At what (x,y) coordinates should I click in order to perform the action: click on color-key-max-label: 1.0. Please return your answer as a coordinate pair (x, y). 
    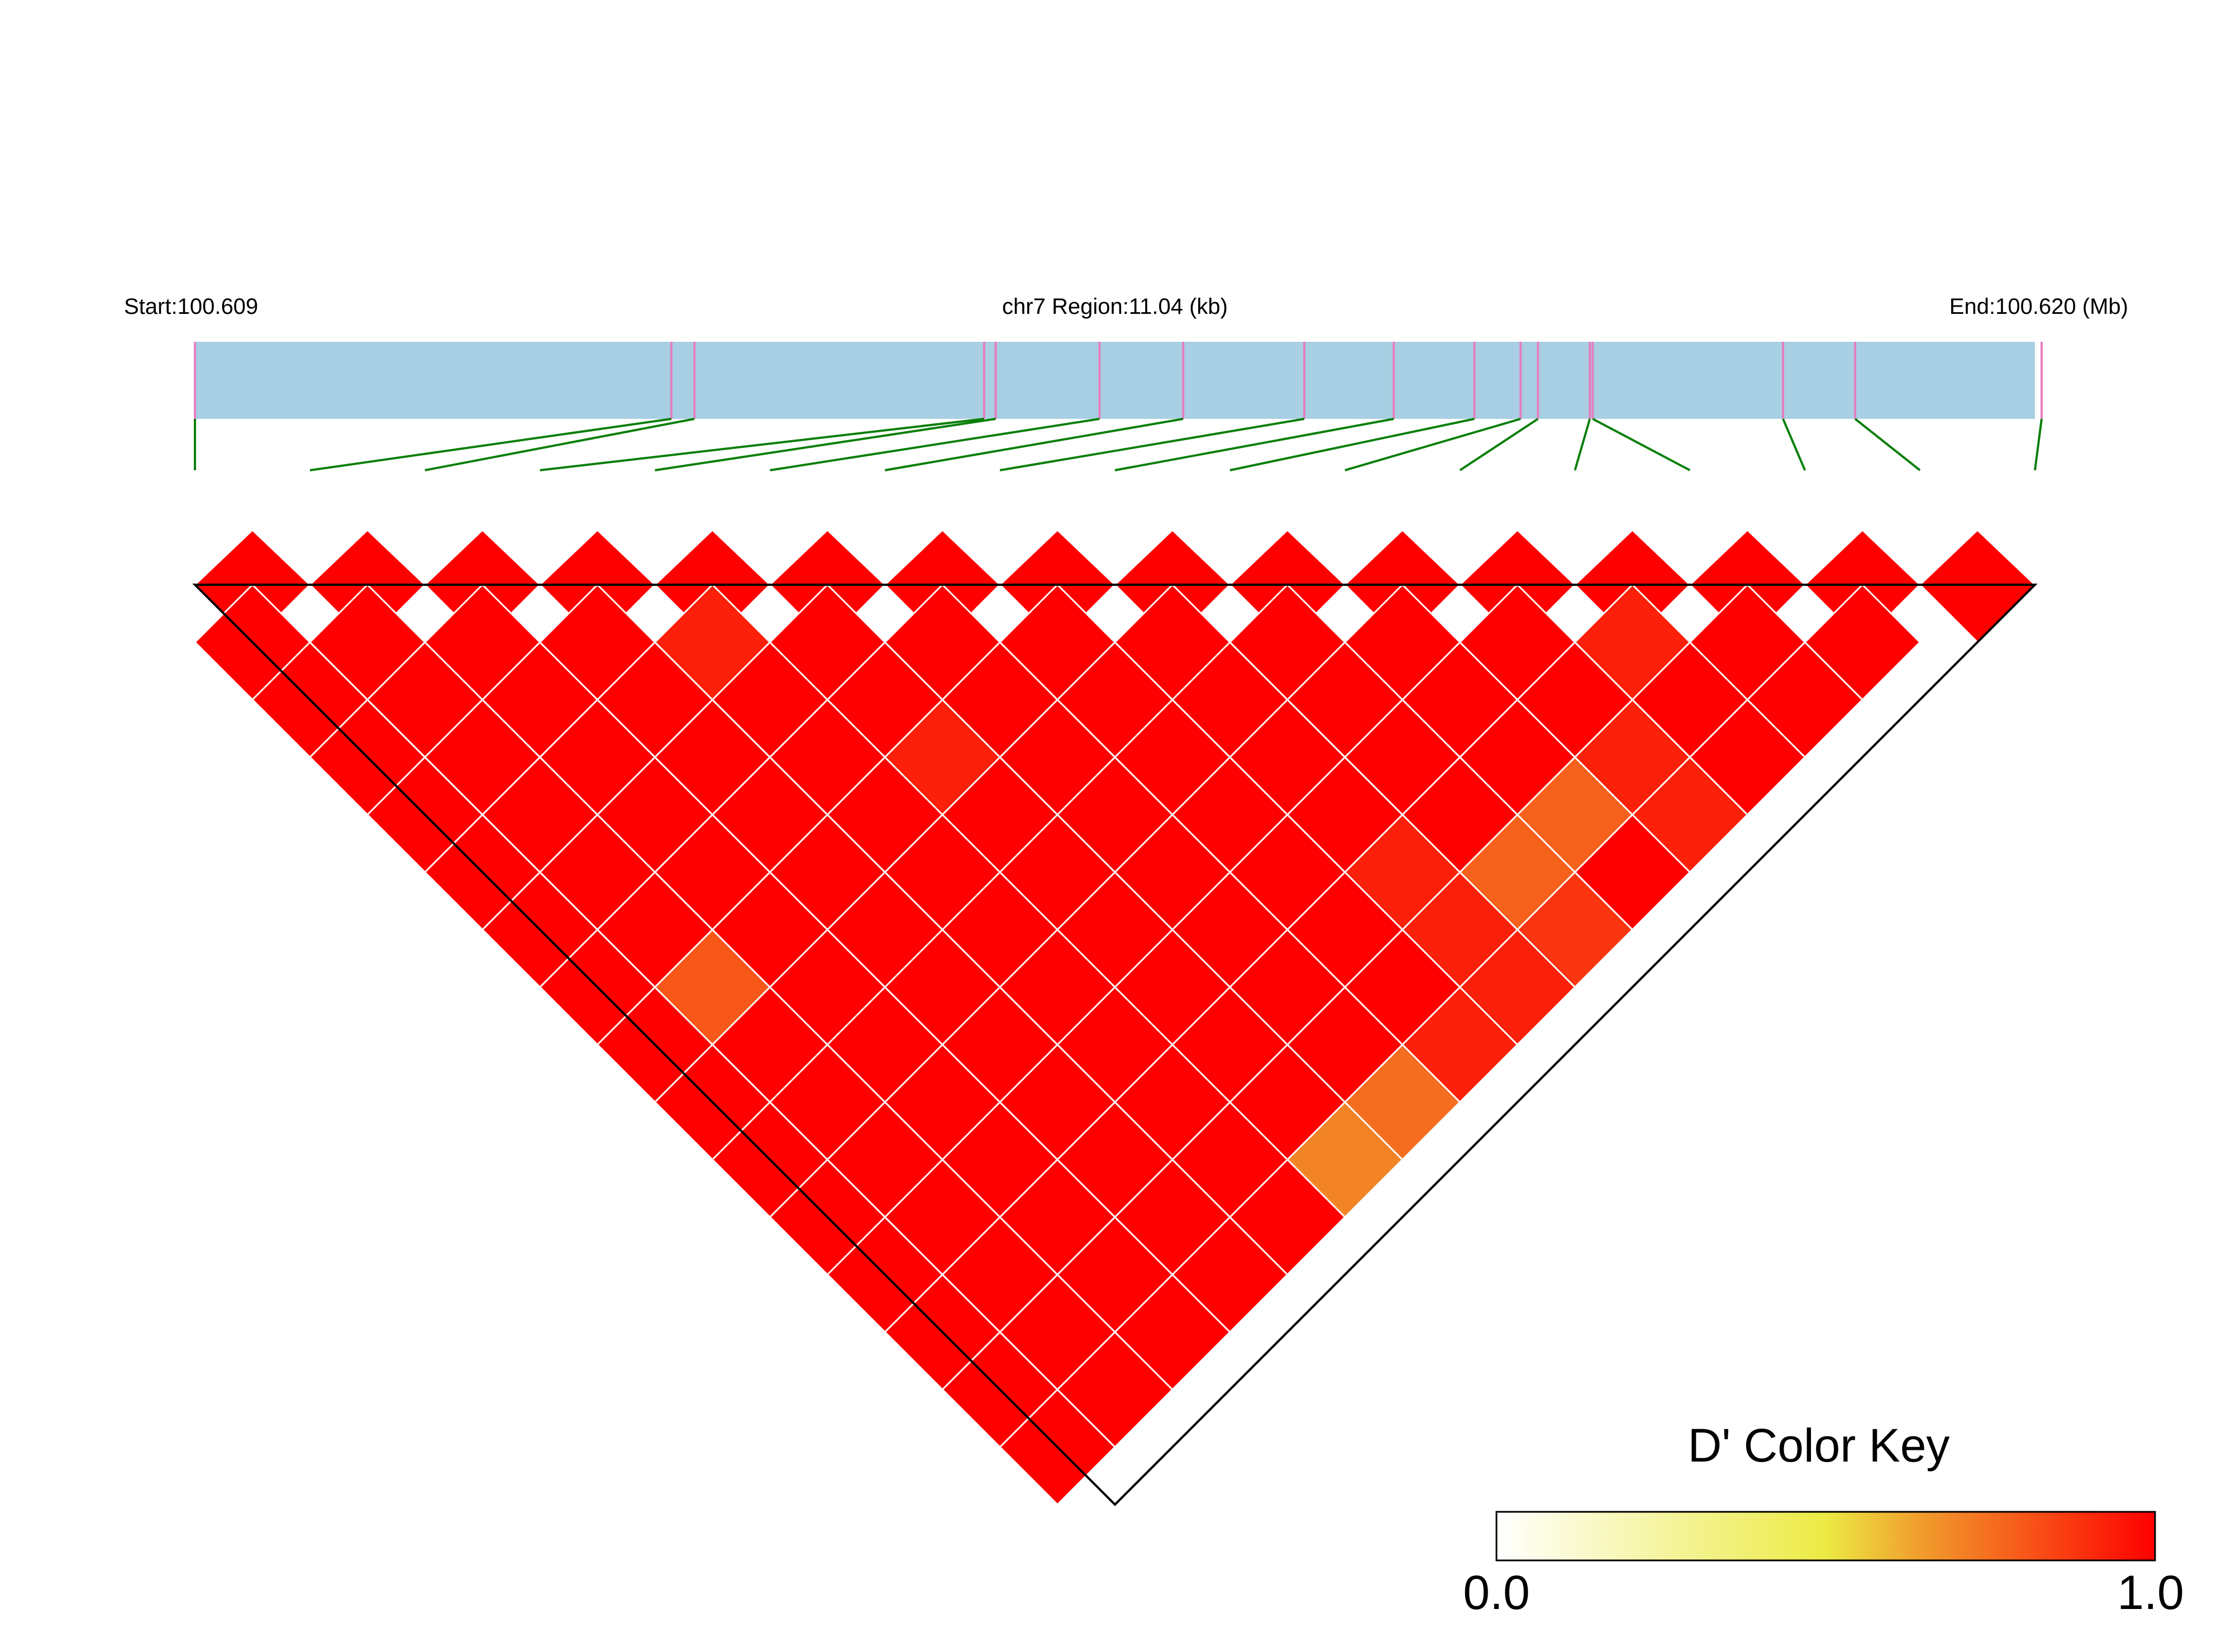
    Looking at the image, I should click on (2150, 1593).